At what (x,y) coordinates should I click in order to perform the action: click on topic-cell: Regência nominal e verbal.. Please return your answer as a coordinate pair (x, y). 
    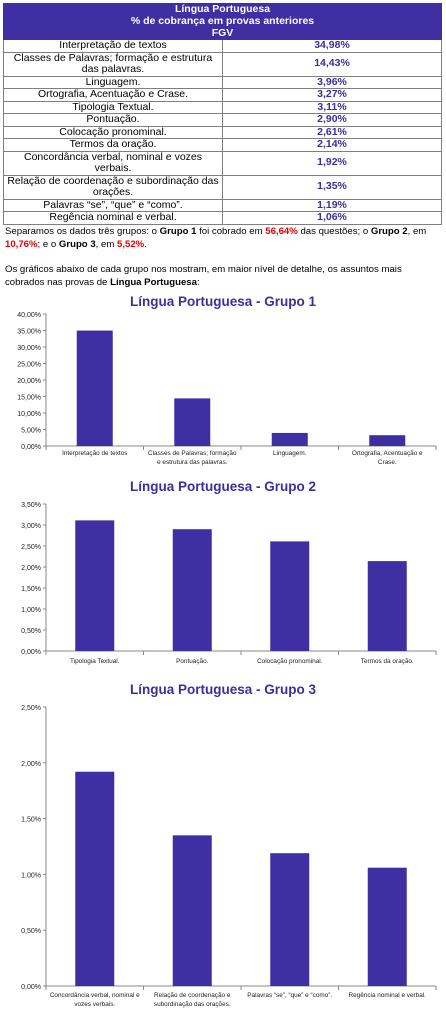
    Looking at the image, I should click on (113, 218).